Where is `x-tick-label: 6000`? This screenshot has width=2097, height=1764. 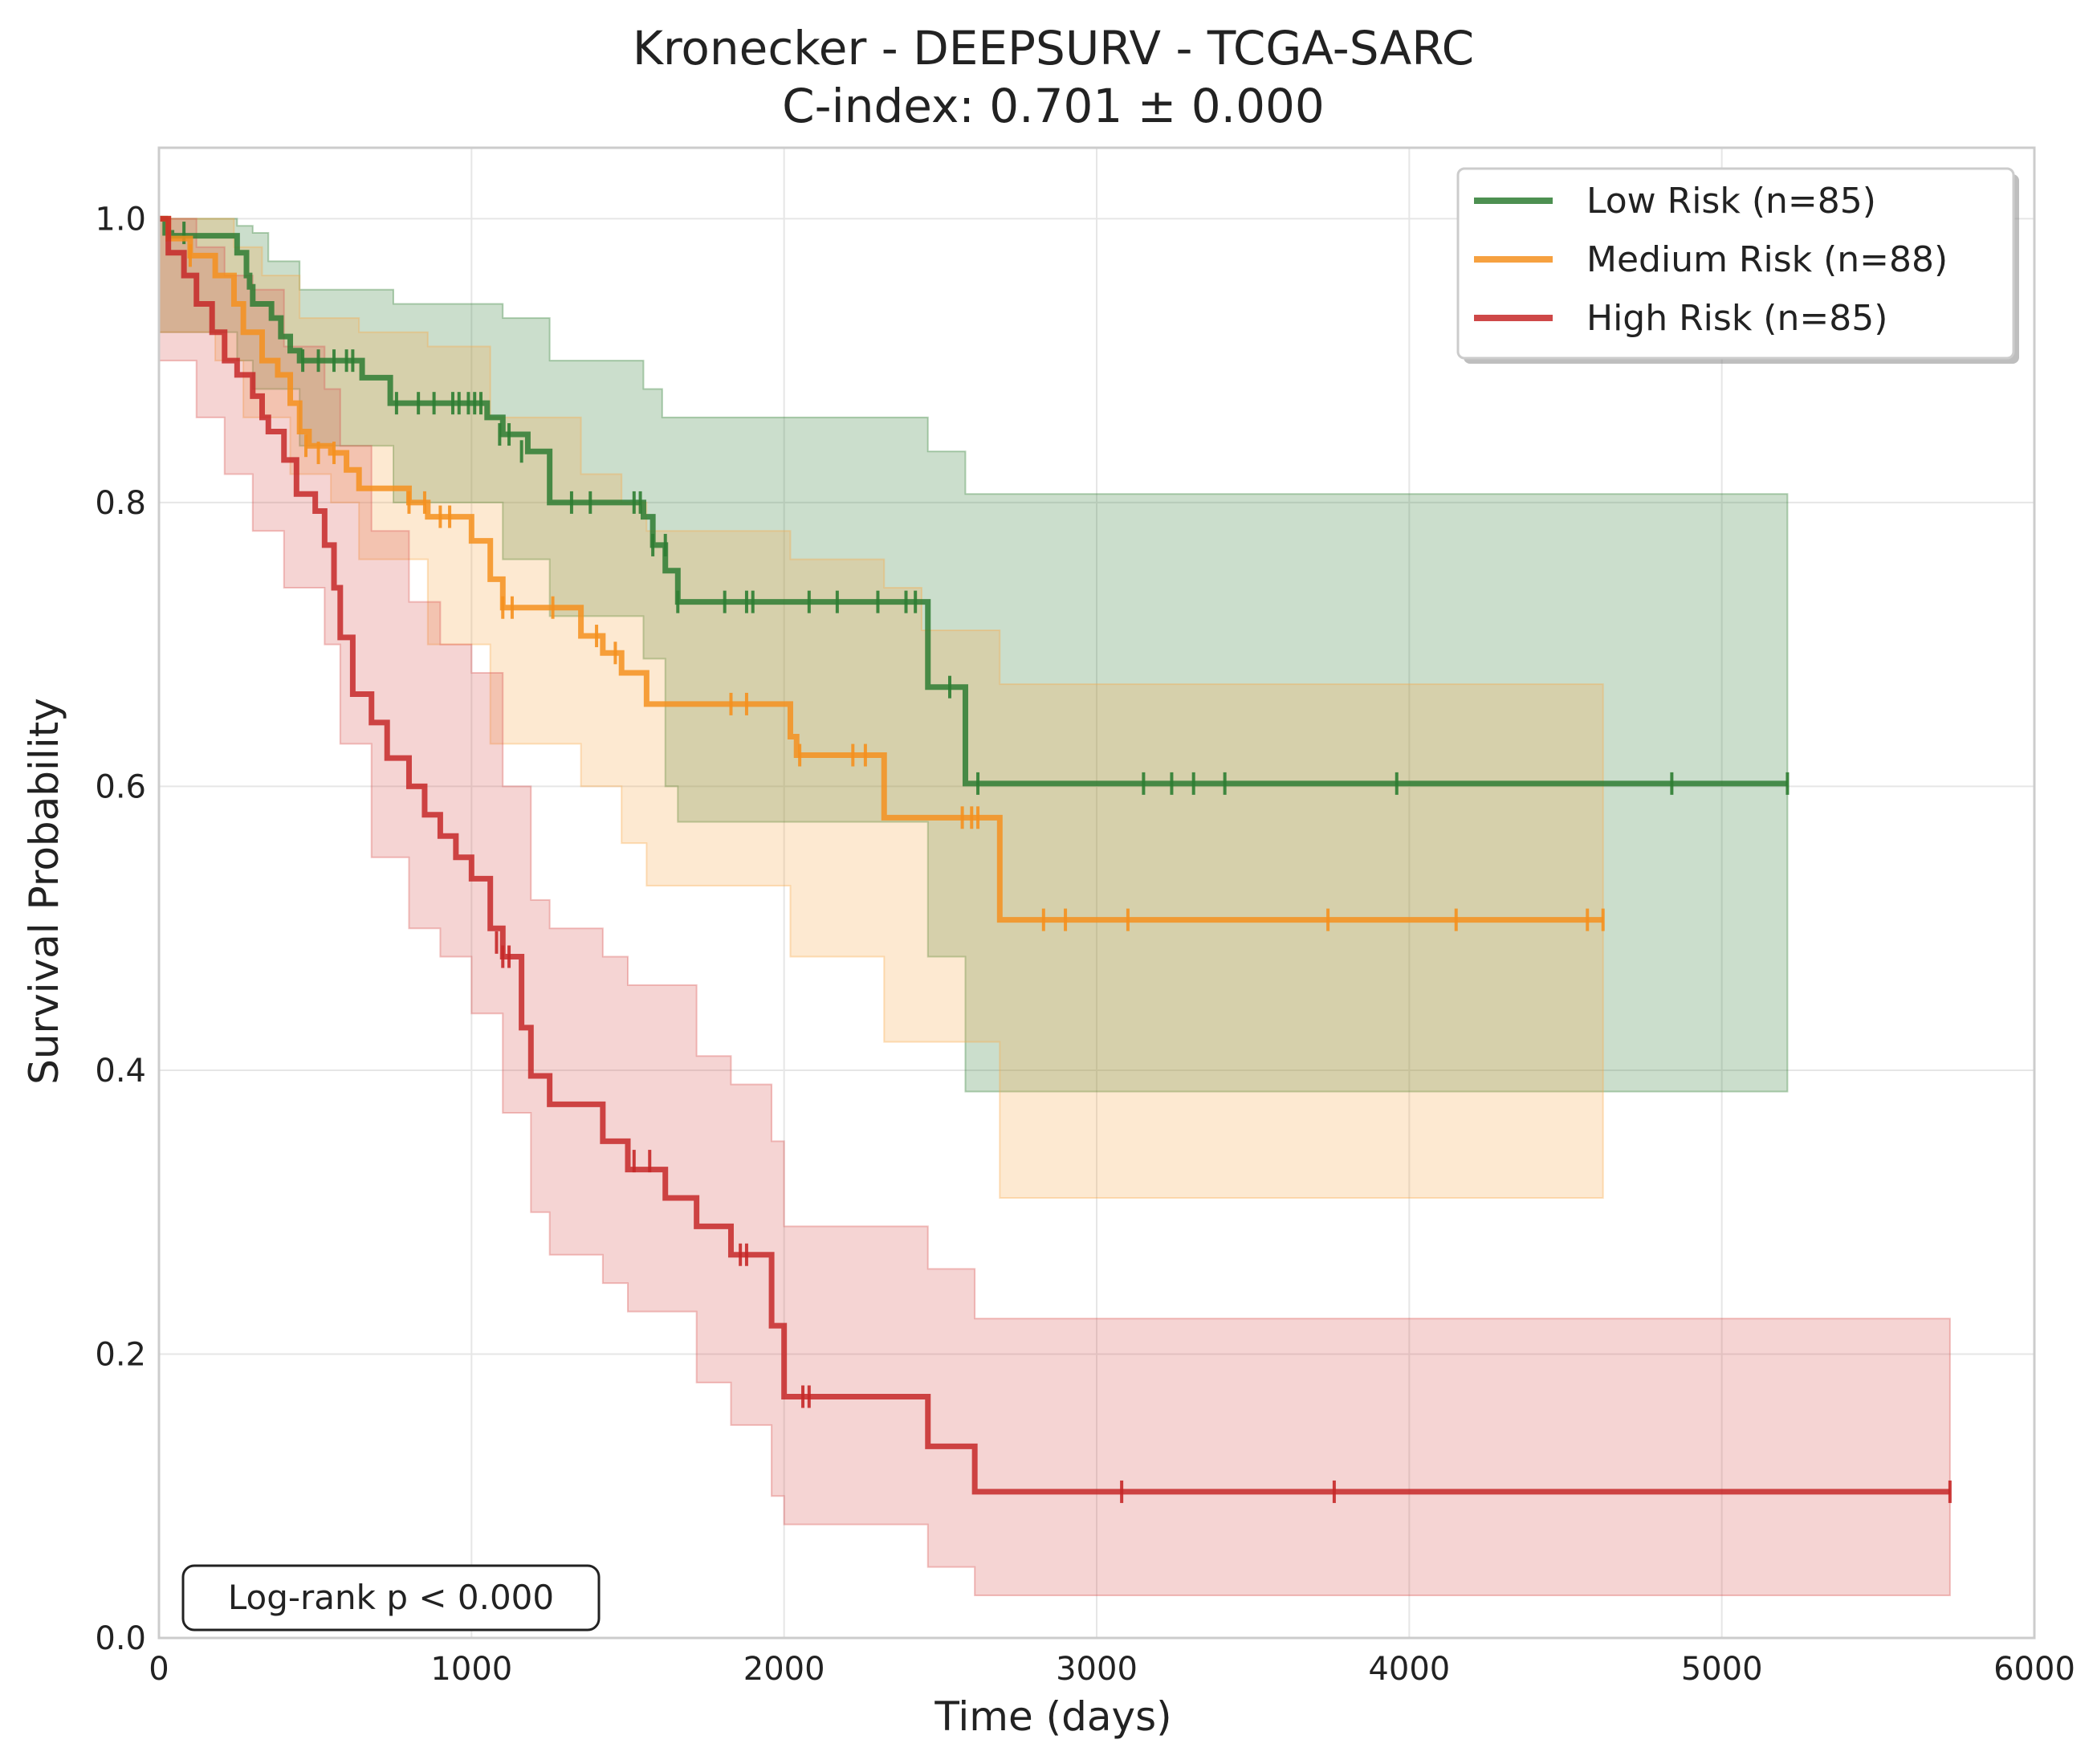
x-tick-label: 6000 is located at coordinates (2034, 1669).